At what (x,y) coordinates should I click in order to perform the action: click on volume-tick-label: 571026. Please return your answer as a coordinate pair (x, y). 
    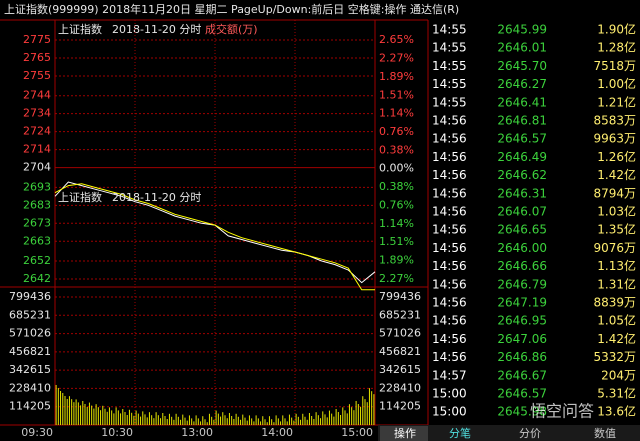
    Looking at the image, I should click on (30, 333).